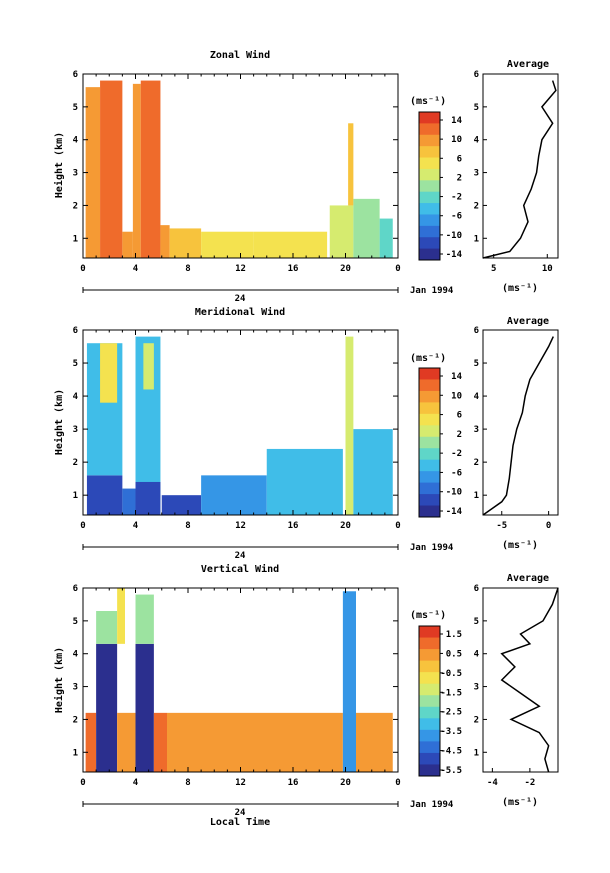 The height and width of the screenshot is (873, 610). Describe the element at coordinates (476, 239) in the screenshot. I see `zonal-average-ytick-label: 1` at that location.